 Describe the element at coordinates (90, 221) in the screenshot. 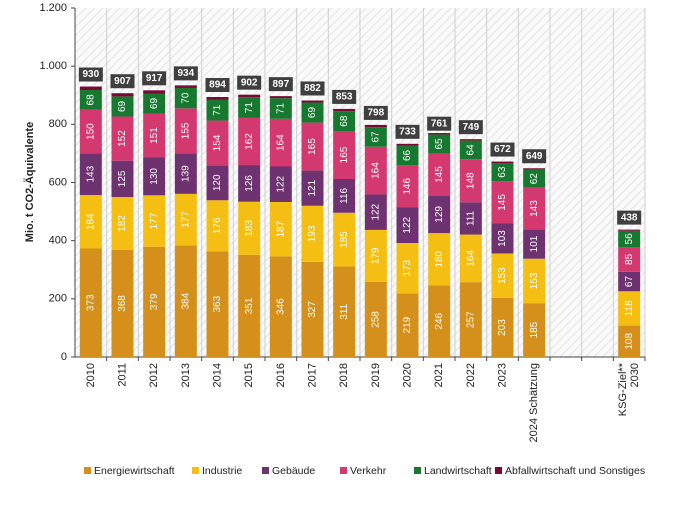

I see `value-label: 184` at that location.